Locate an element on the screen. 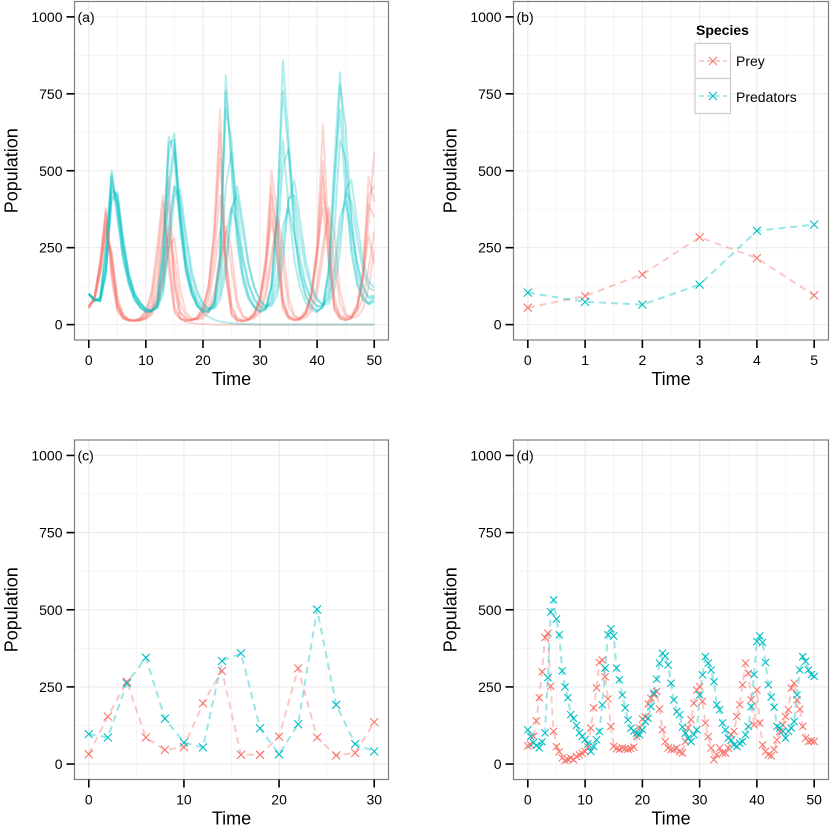 This screenshot has width=830, height=830. legend-marker-prey is located at coordinates (713, 61).